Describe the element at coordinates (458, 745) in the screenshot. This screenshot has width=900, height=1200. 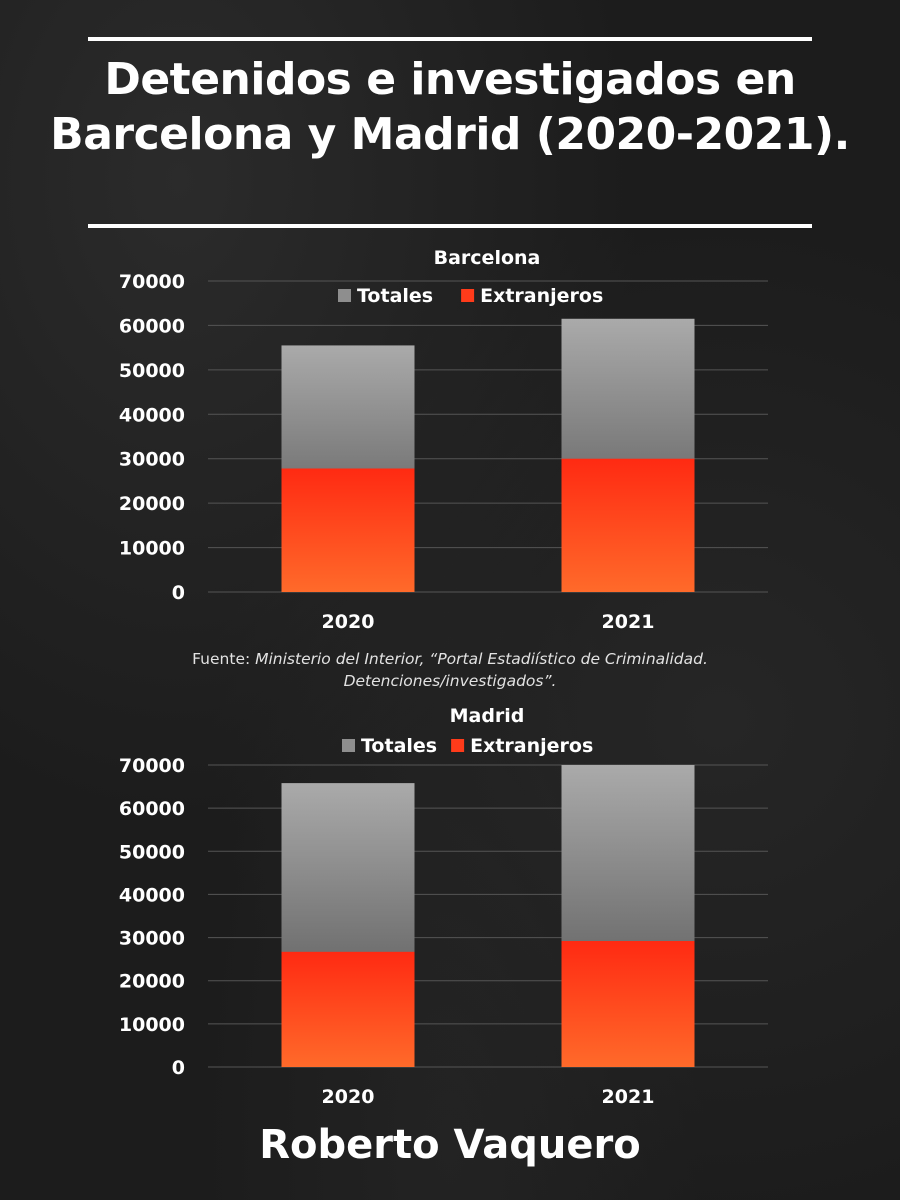
I see `madrid-legend-swatch-extranjeros` at that location.